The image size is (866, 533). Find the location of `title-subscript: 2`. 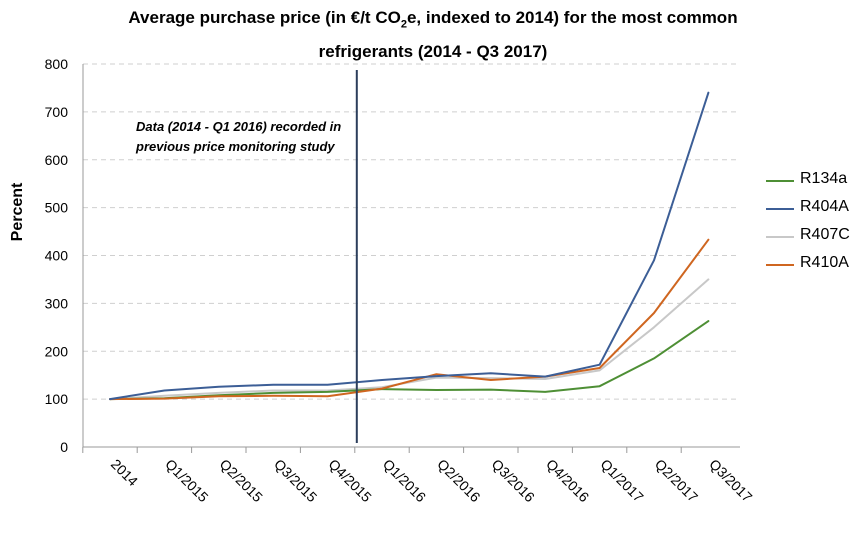

title-subscript: 2 is located at coordinates (403, 24).